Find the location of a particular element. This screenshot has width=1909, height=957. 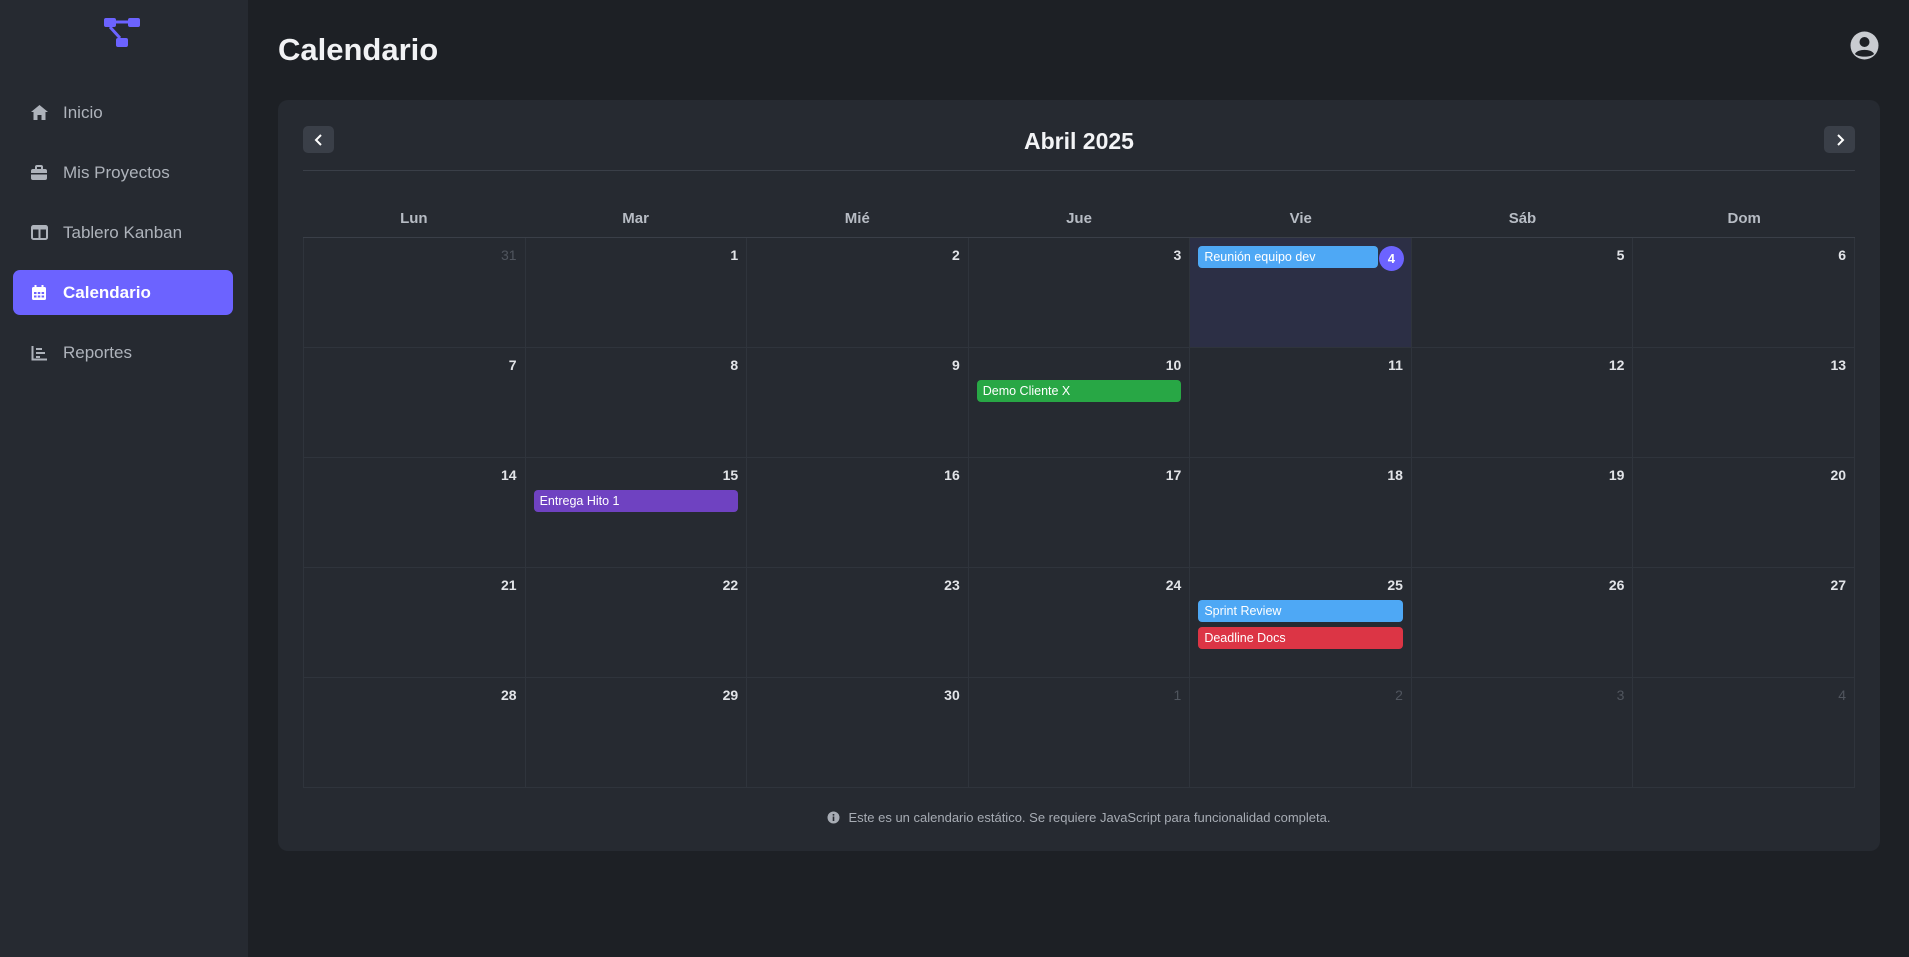

day-cell: 12 is located at coordinates (1522, 403).